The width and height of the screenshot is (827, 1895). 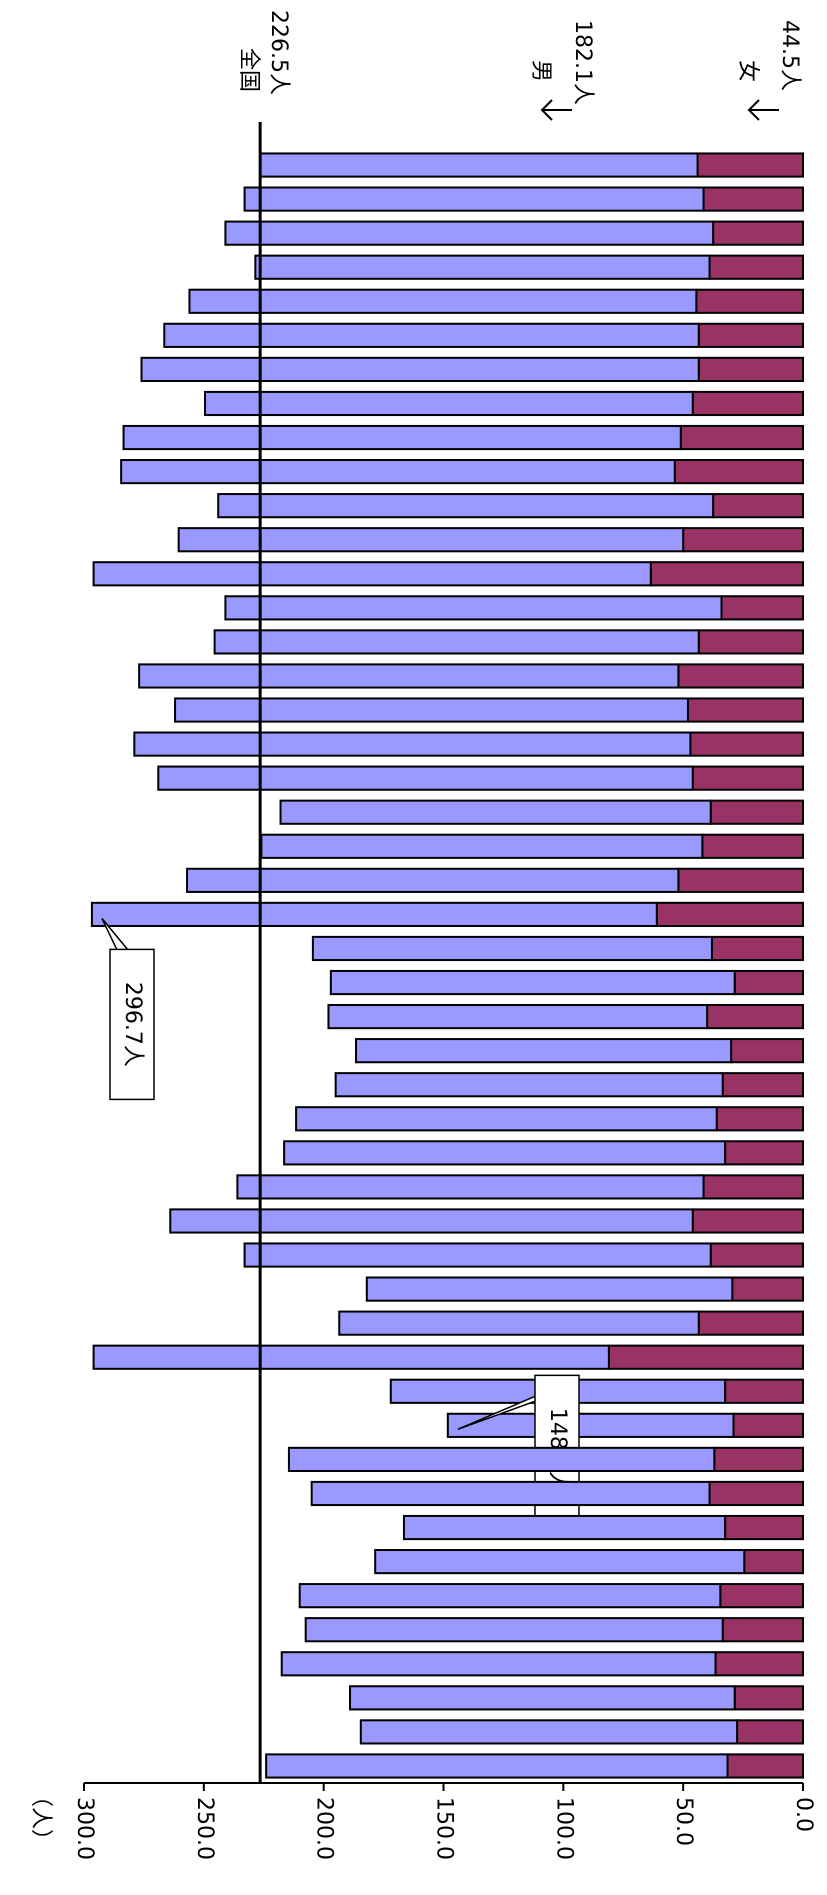 What do you see at coordinates (789, 55) in the screenshot?
I see `legend-value-label: 44.5人` at bounding box center [789, 55].